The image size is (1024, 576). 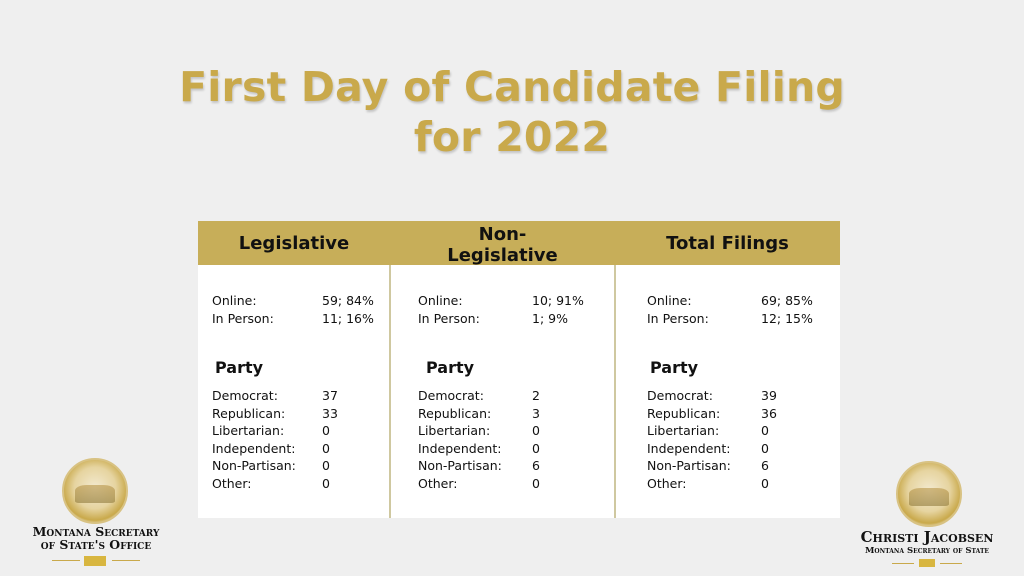 What do you see at coordinates (927, 537) in the screenshot?
I see `secretary-name: Christi Jacobsen` at bounding box center [927, 537].